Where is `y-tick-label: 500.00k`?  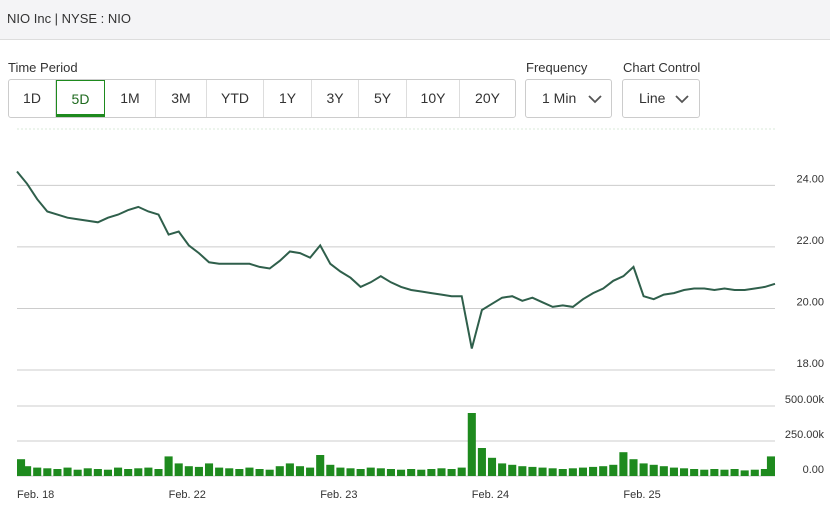
y-tick-label: 500.00k is located at coordinates (805, 400).